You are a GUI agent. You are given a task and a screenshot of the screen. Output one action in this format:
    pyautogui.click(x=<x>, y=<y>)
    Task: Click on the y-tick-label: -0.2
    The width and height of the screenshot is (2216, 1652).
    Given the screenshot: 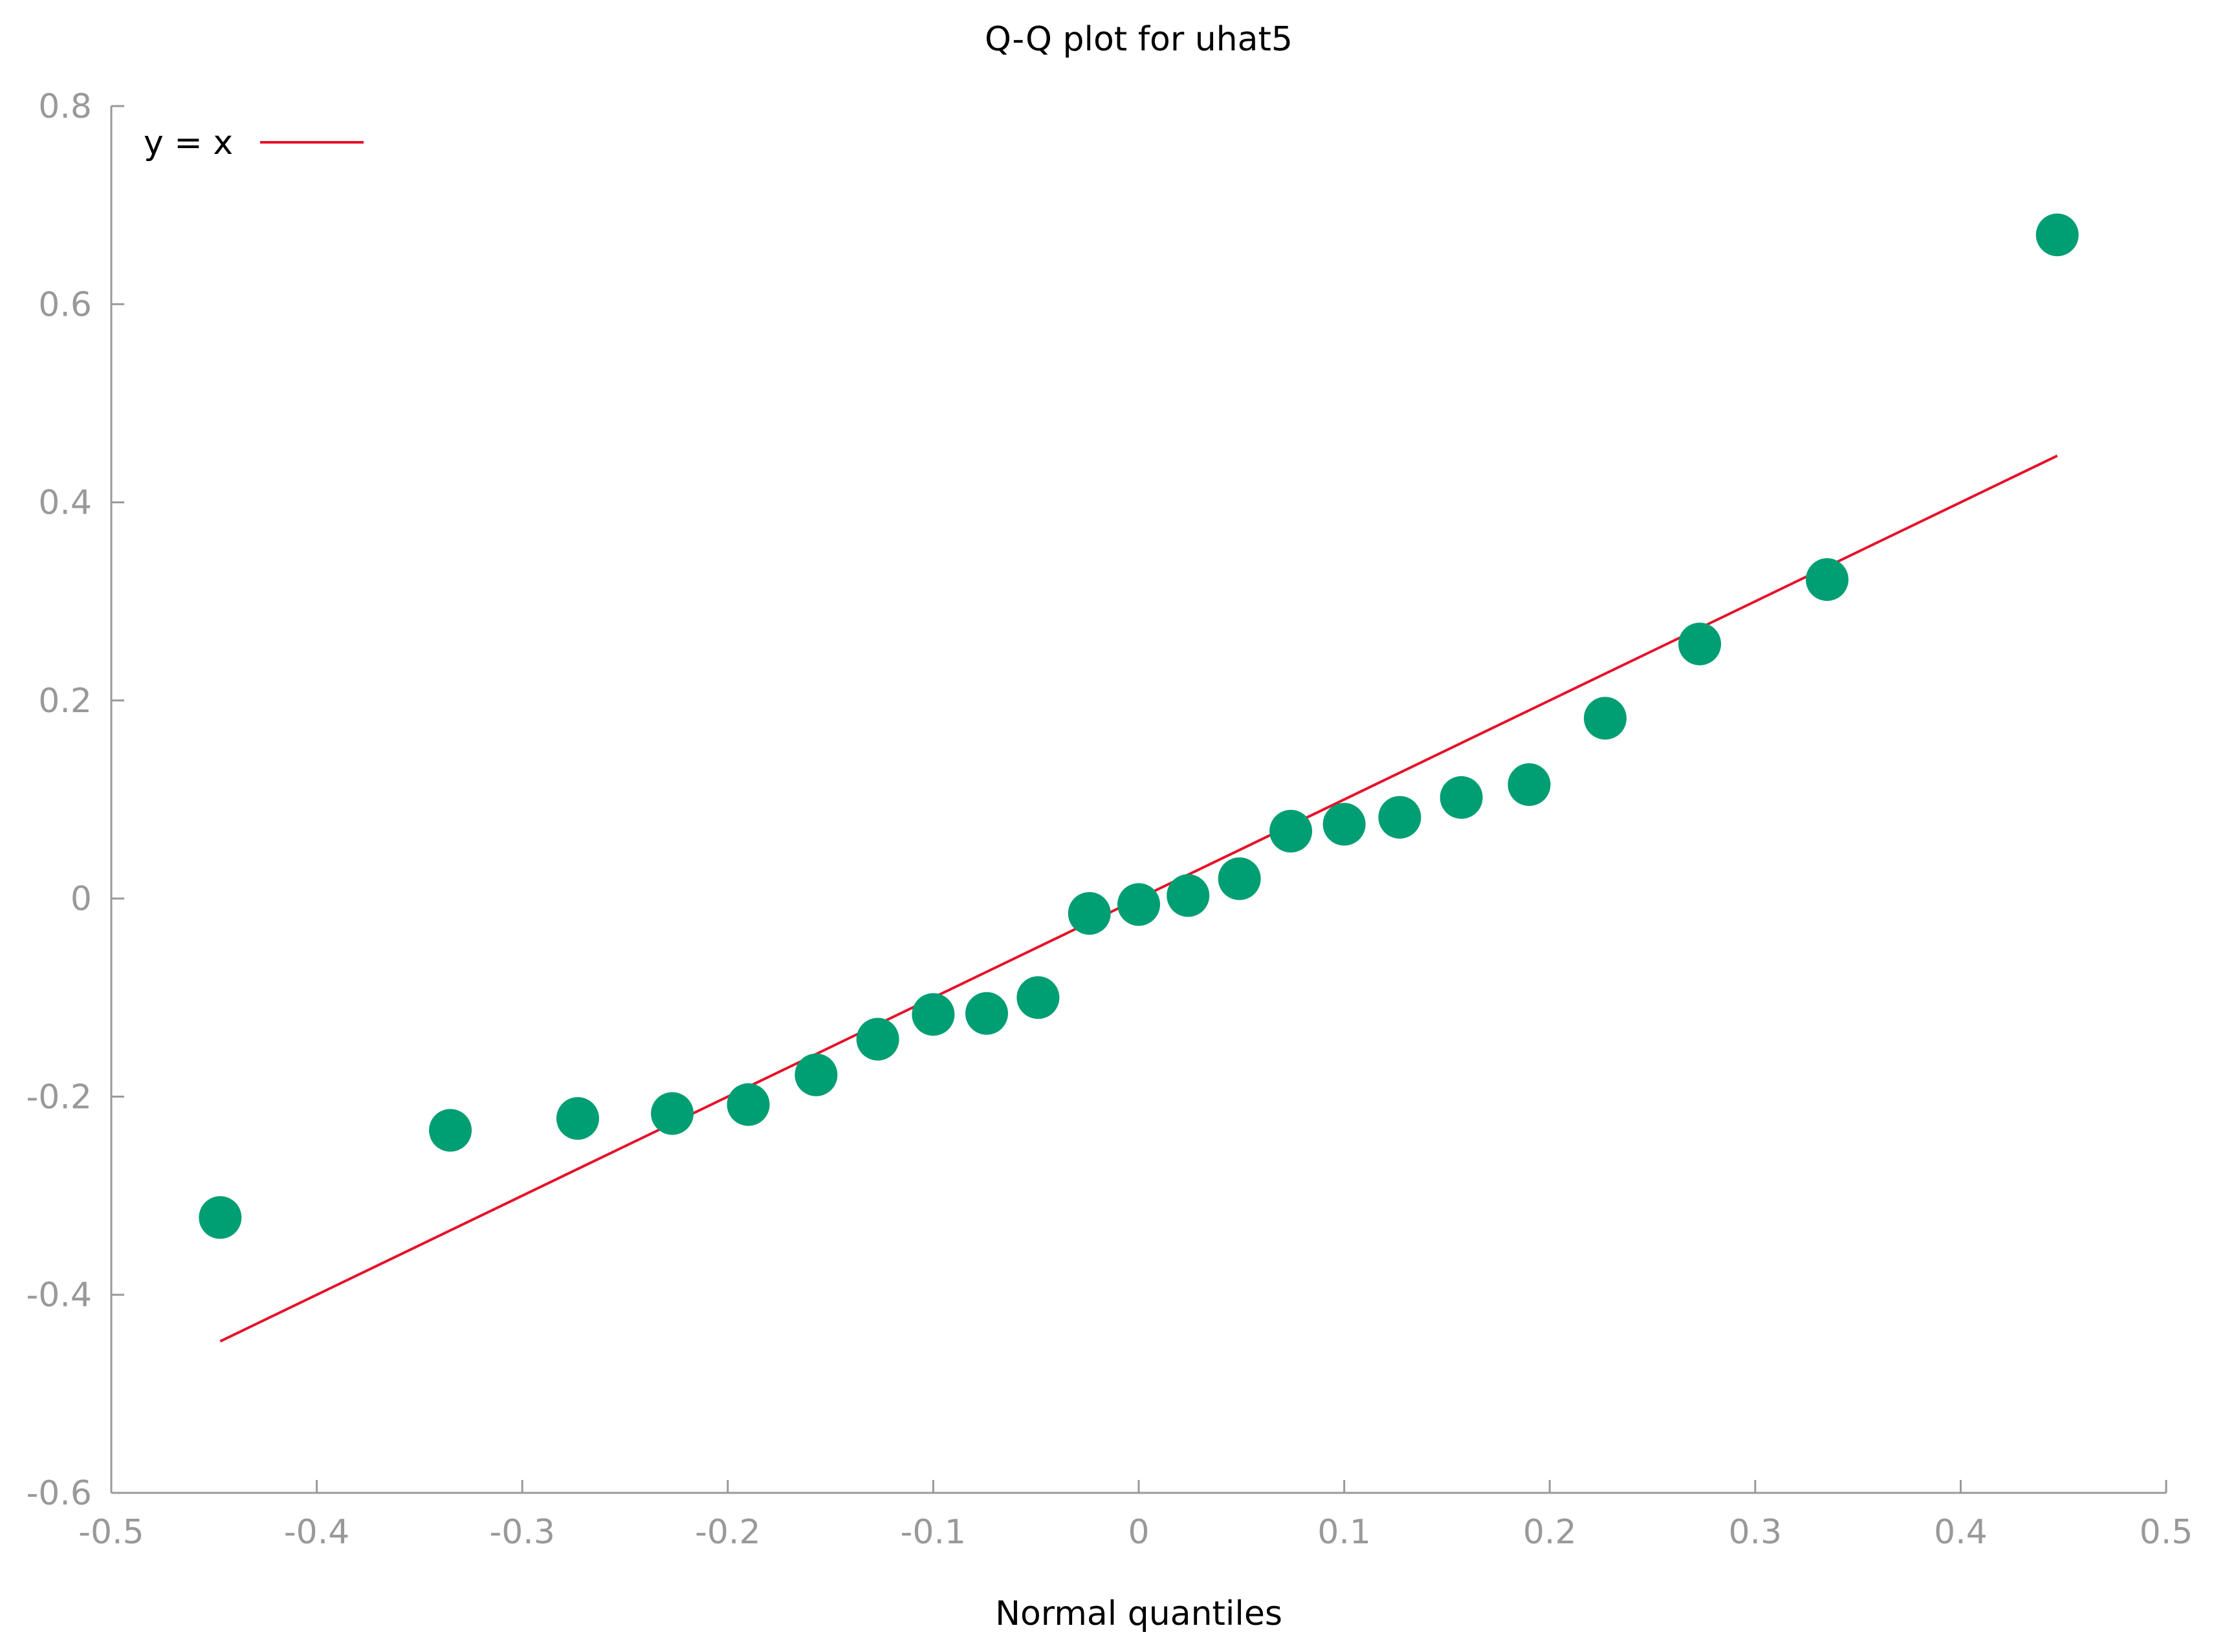 What is the action you would take?
    pyautogui.click(x=59, y=1097)
    